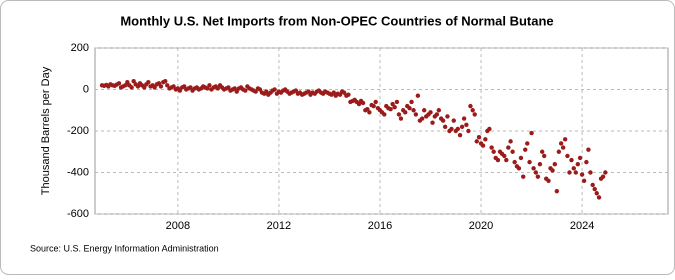 The height and width of the screenshot is (280, 675). Describe the element at coordinates (582, 226) in the screenshot. I see `x-tick-label: 2024` at that location.